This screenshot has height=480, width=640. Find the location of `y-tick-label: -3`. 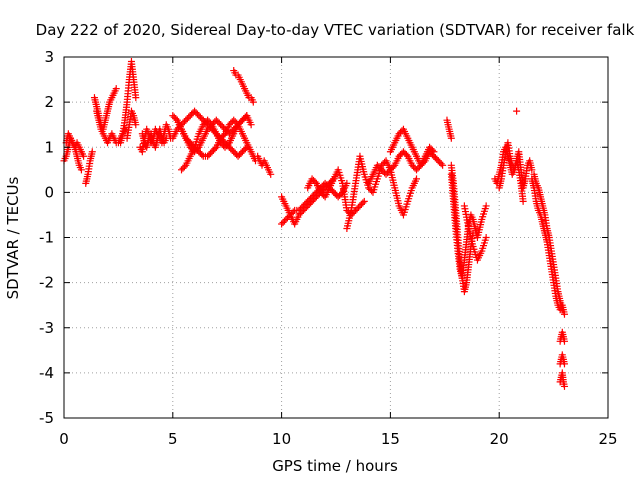

y-tick-label: -3 is located at coordinates (46, 328).